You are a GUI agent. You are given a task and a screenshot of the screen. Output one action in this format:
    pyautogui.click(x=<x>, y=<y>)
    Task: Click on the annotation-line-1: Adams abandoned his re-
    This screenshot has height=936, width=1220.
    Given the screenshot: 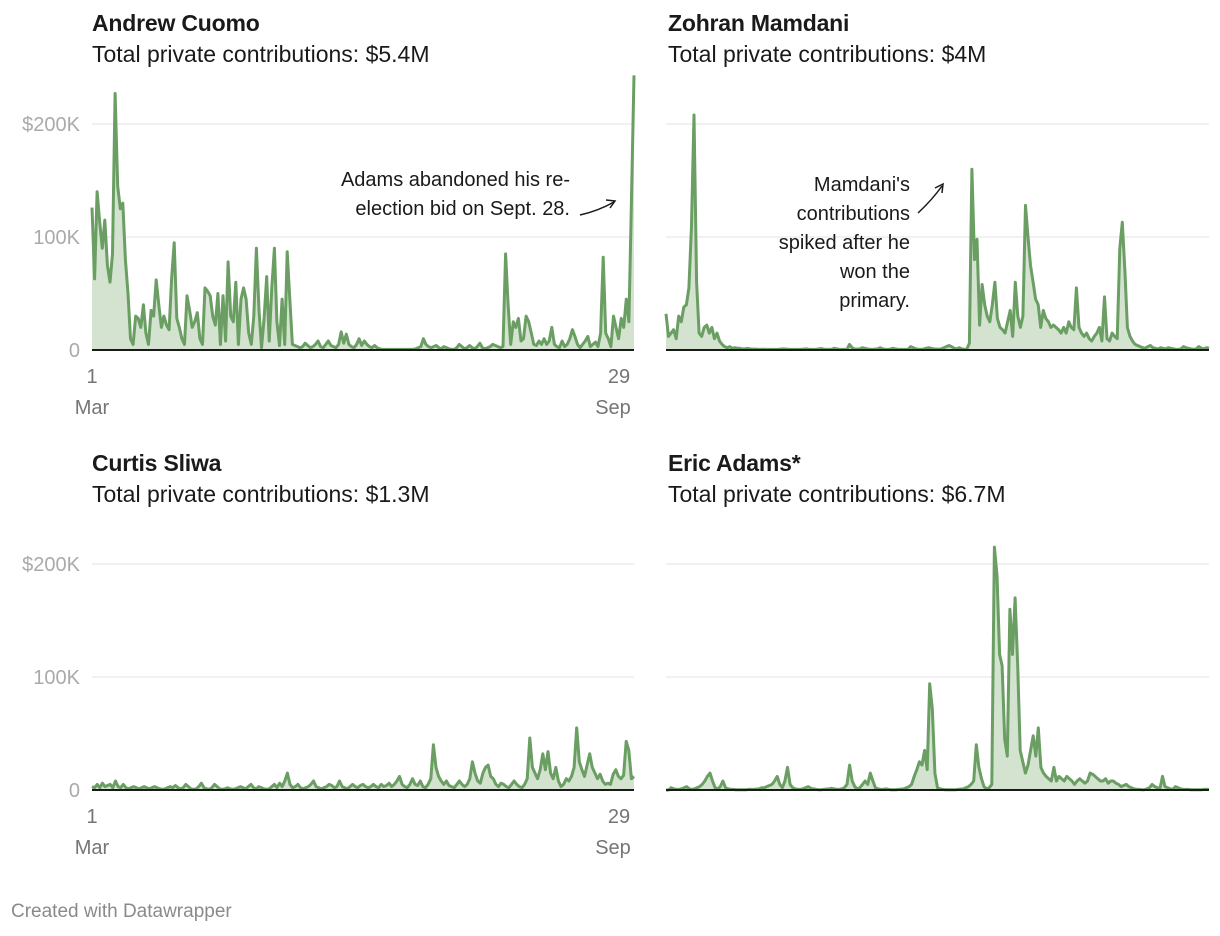 What is the action you would take?
    pyautogui.click(x=455, y=180)
    